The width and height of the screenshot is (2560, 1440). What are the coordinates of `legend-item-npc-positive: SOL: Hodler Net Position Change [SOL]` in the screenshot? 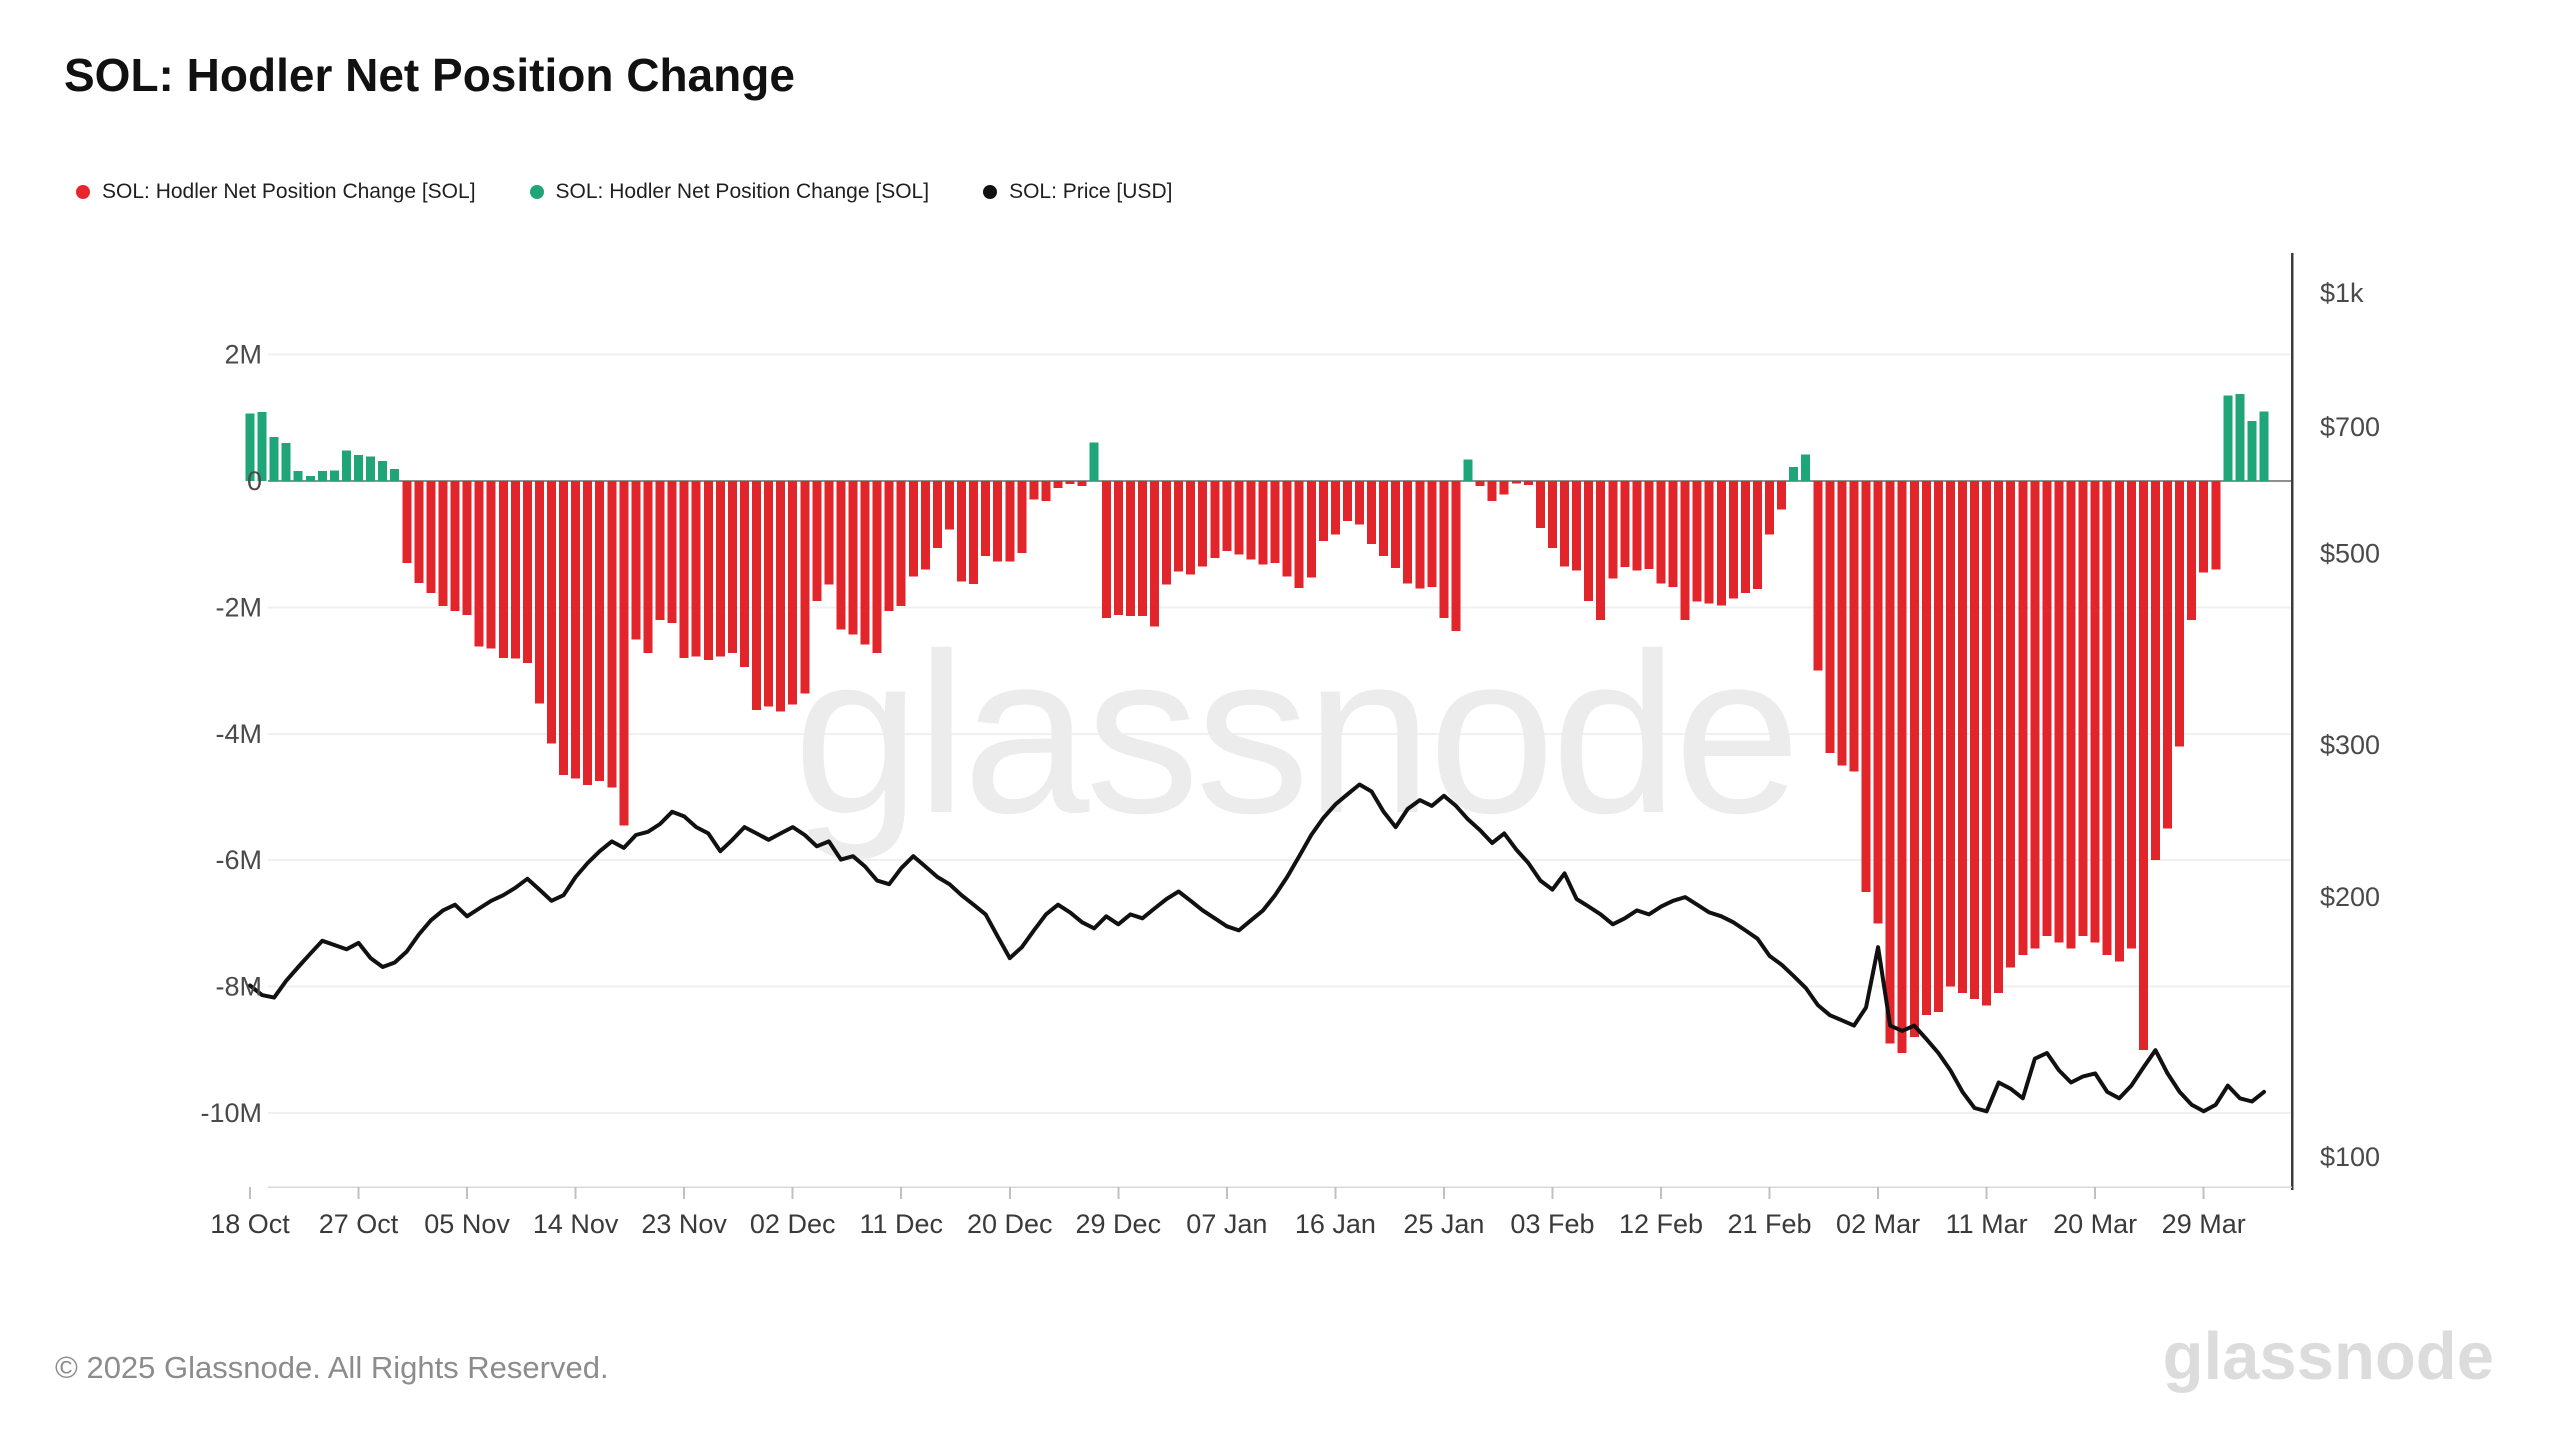 It's located at (729, 192).